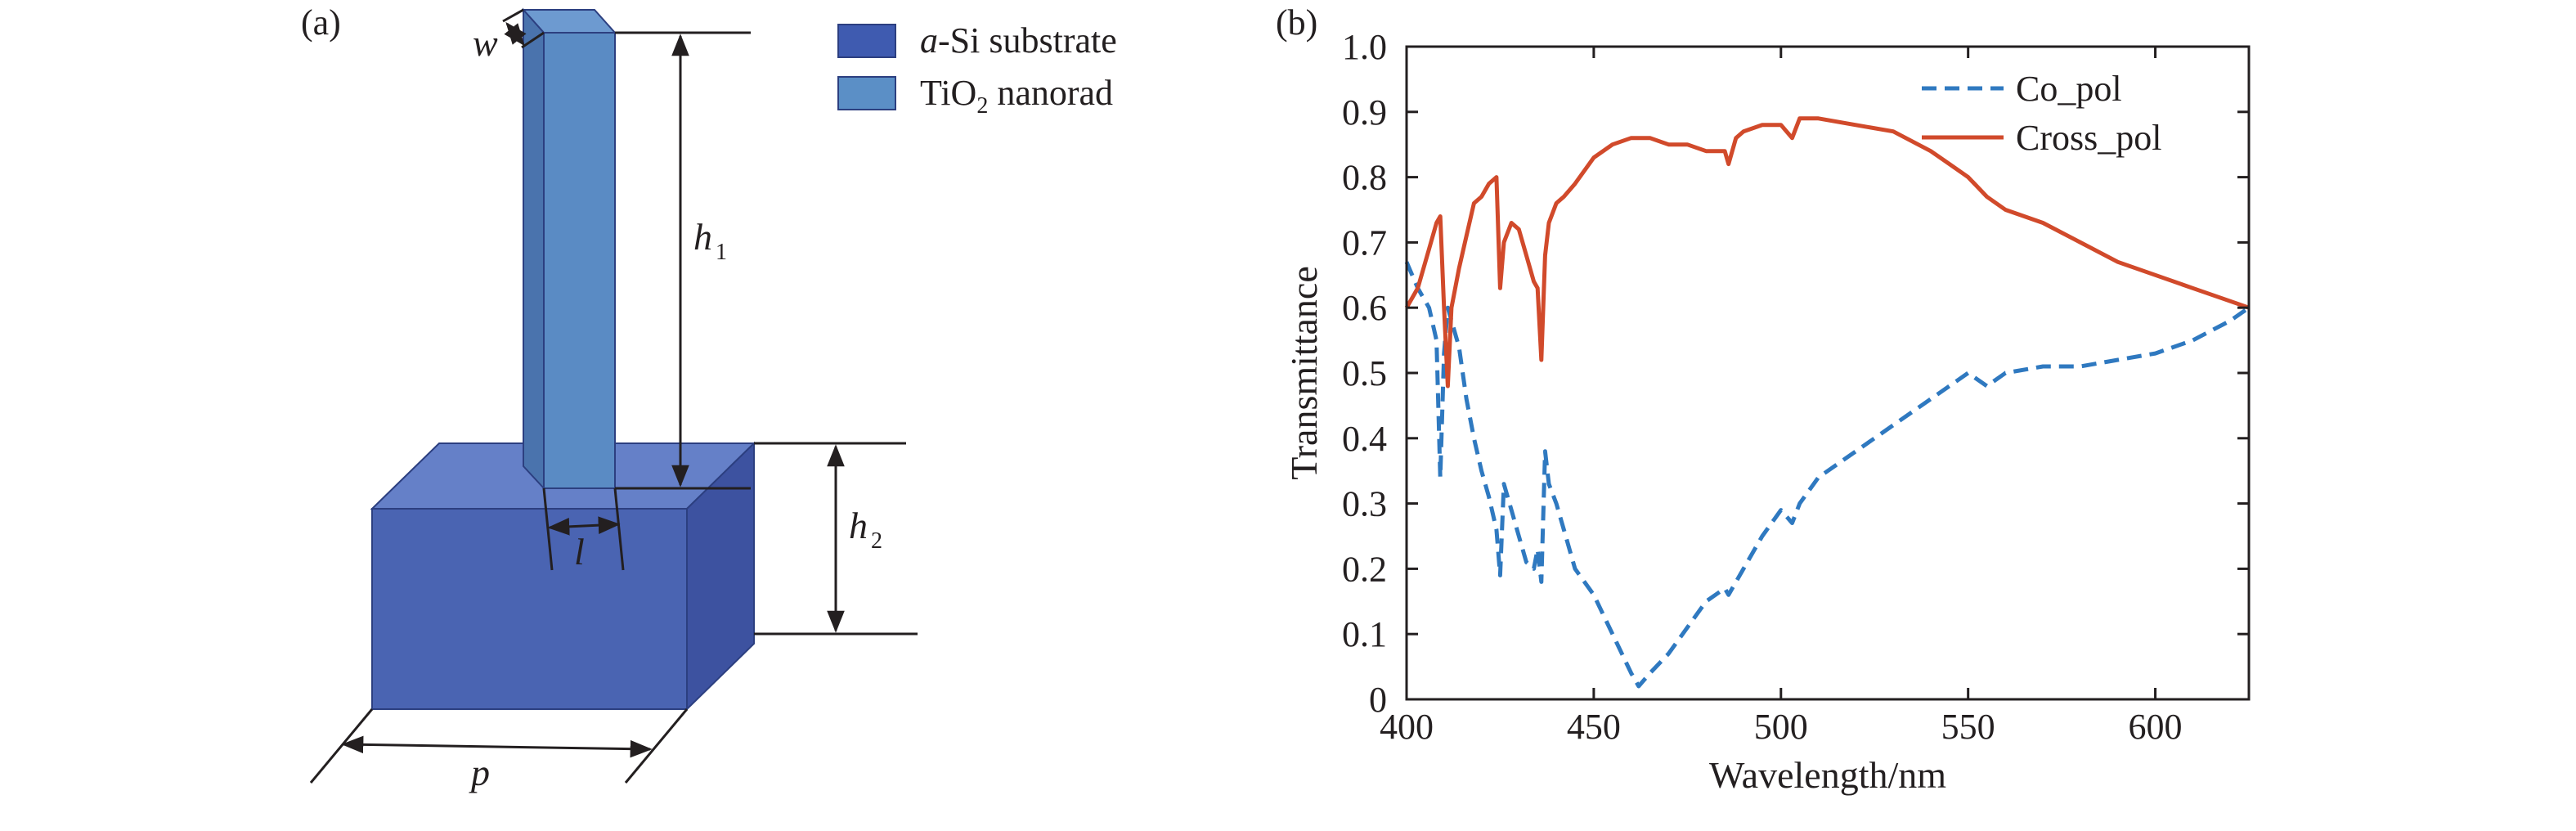 Image resolution: width=2576 pixels, height=831 pixels. Describe the element at coordinates (584, 526) in the screenshot. I see `l-dimension-arrow` at that location.